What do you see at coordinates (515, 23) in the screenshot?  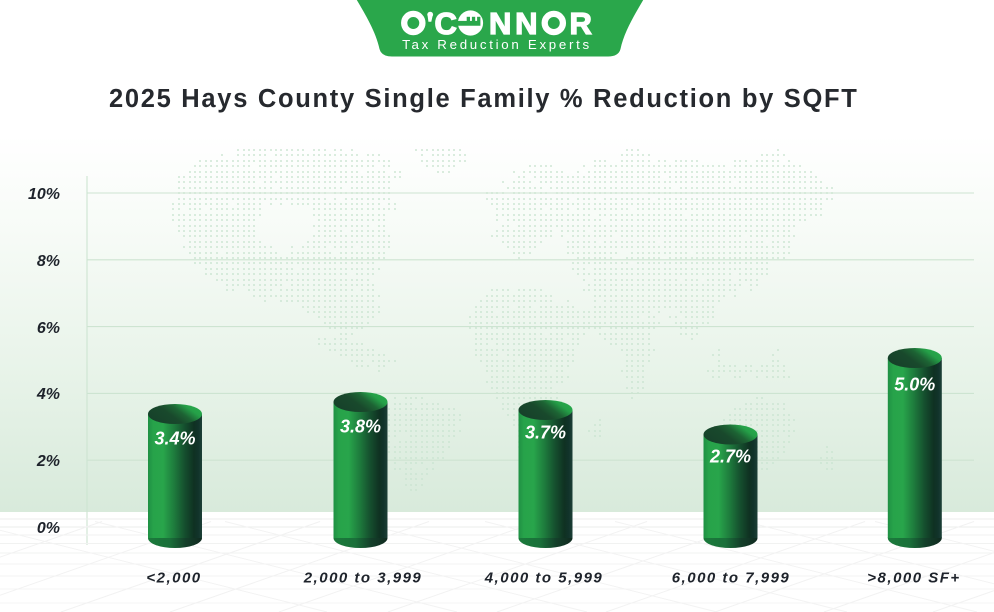 I see `svg-text: NN` at bounding box center [515, 23].